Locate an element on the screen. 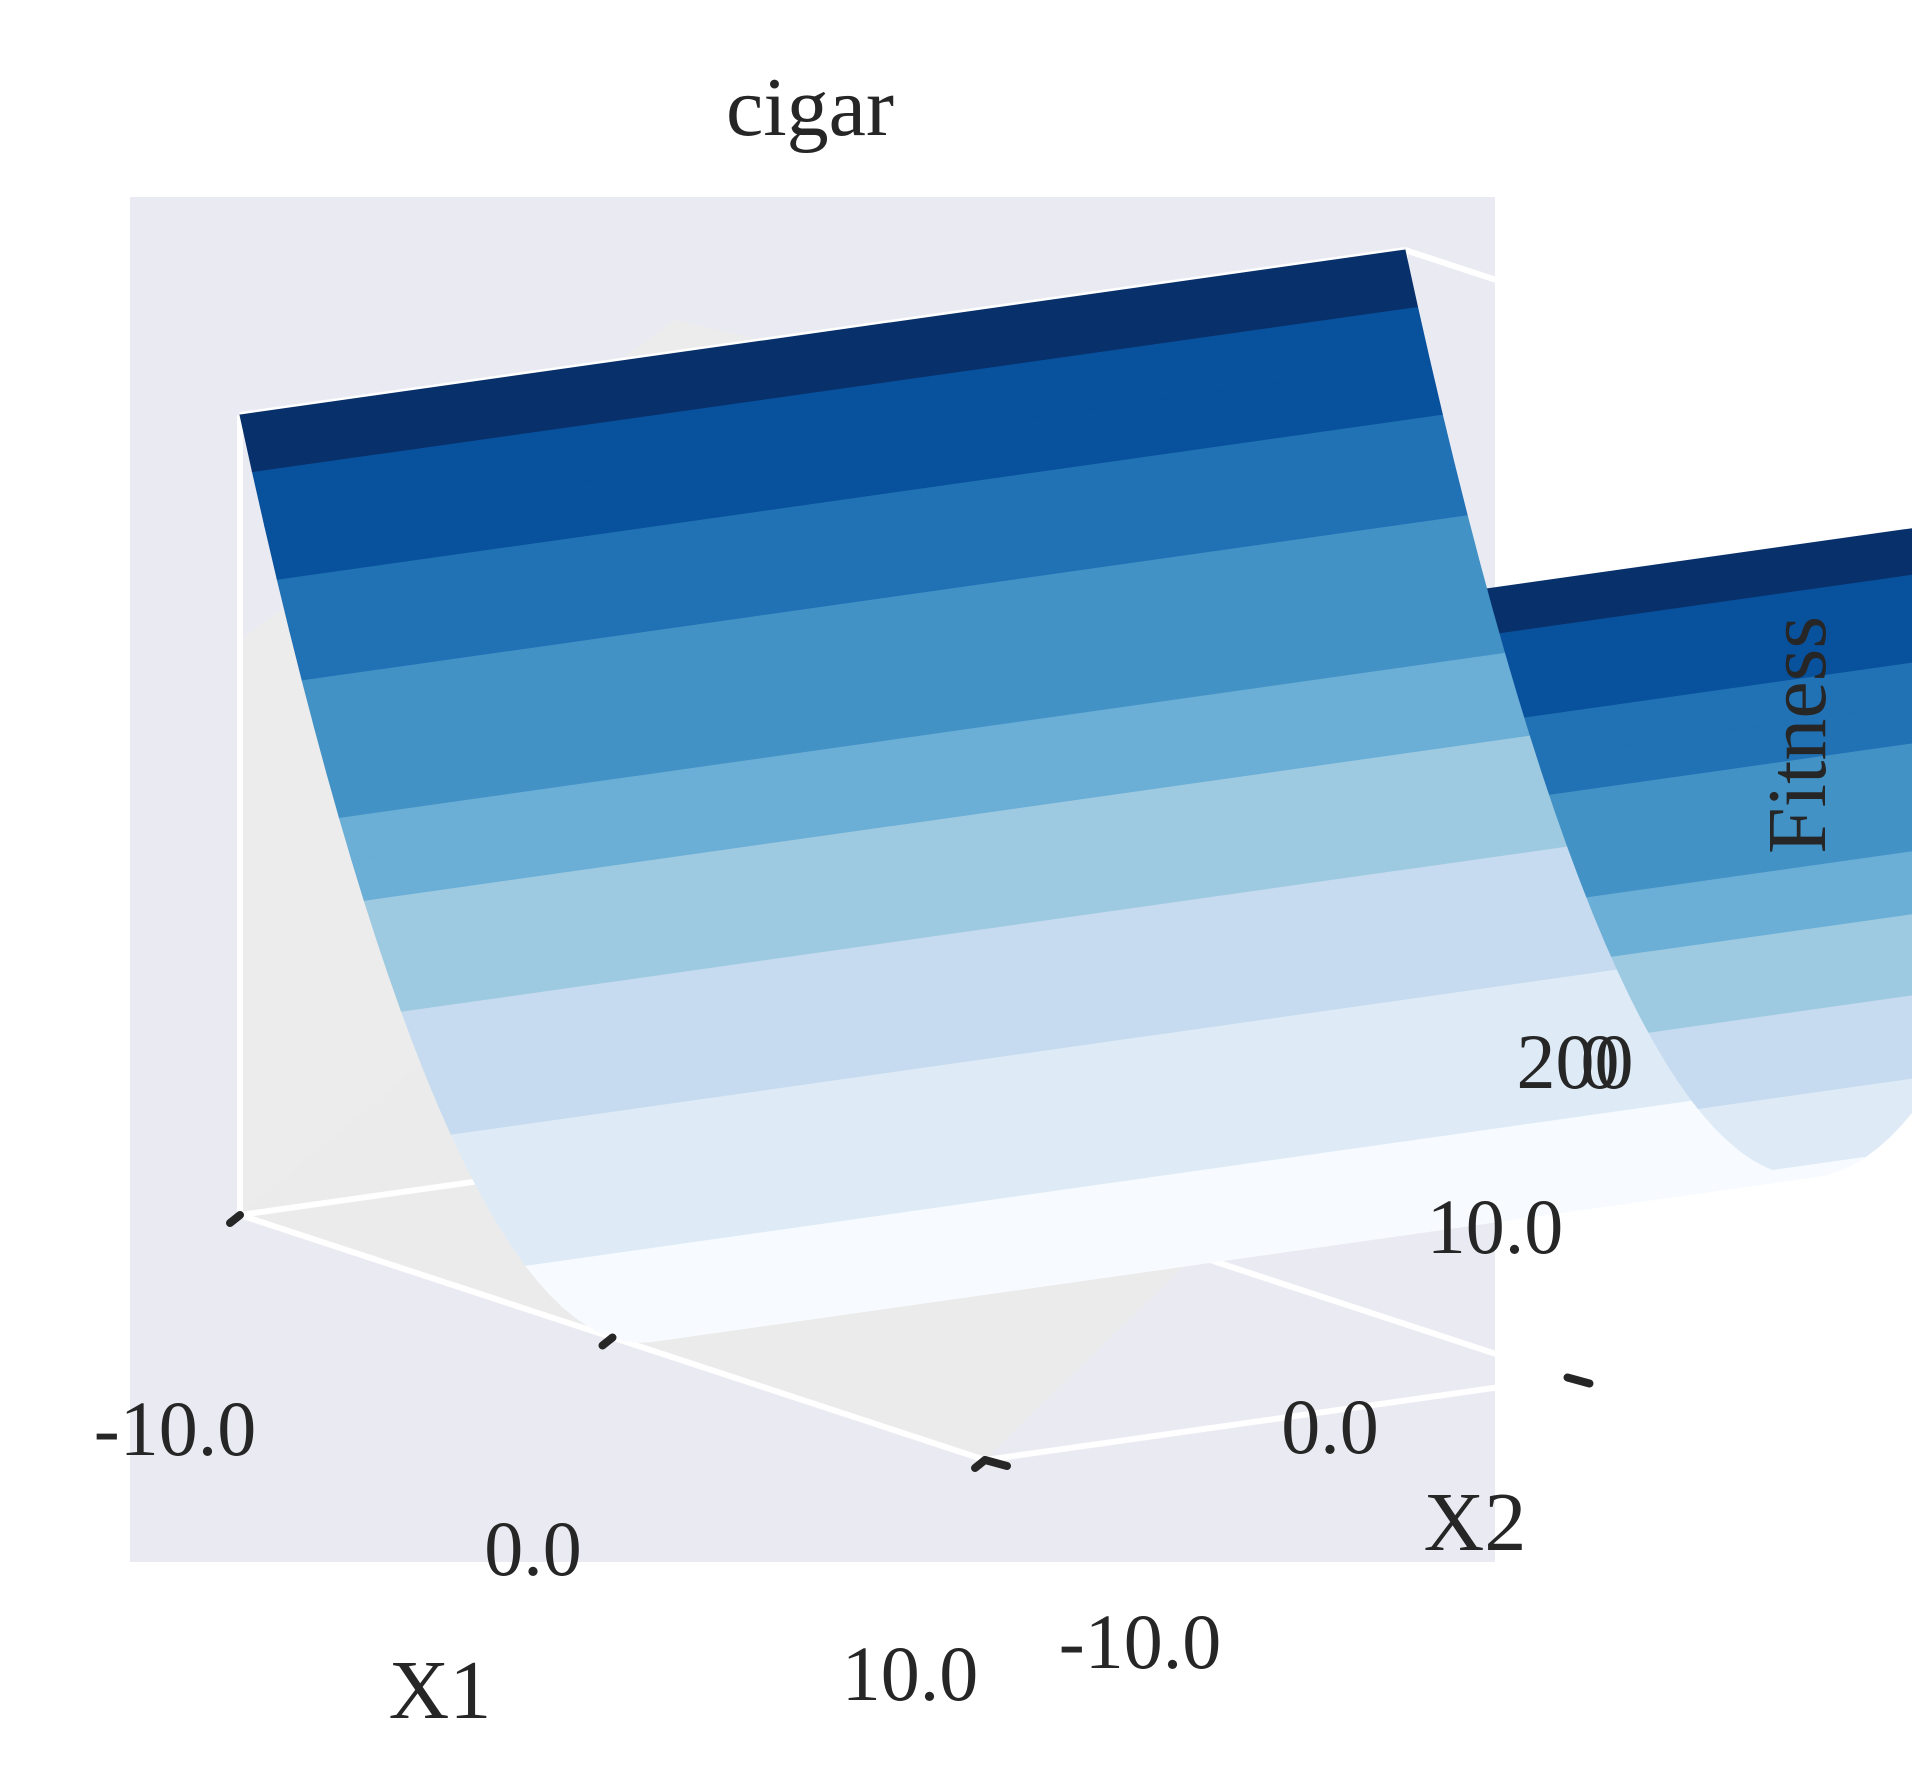 The width and height of the screenshot is (1912, 1791). x-axis-label: X1 is located at coordinates (440, 1690).